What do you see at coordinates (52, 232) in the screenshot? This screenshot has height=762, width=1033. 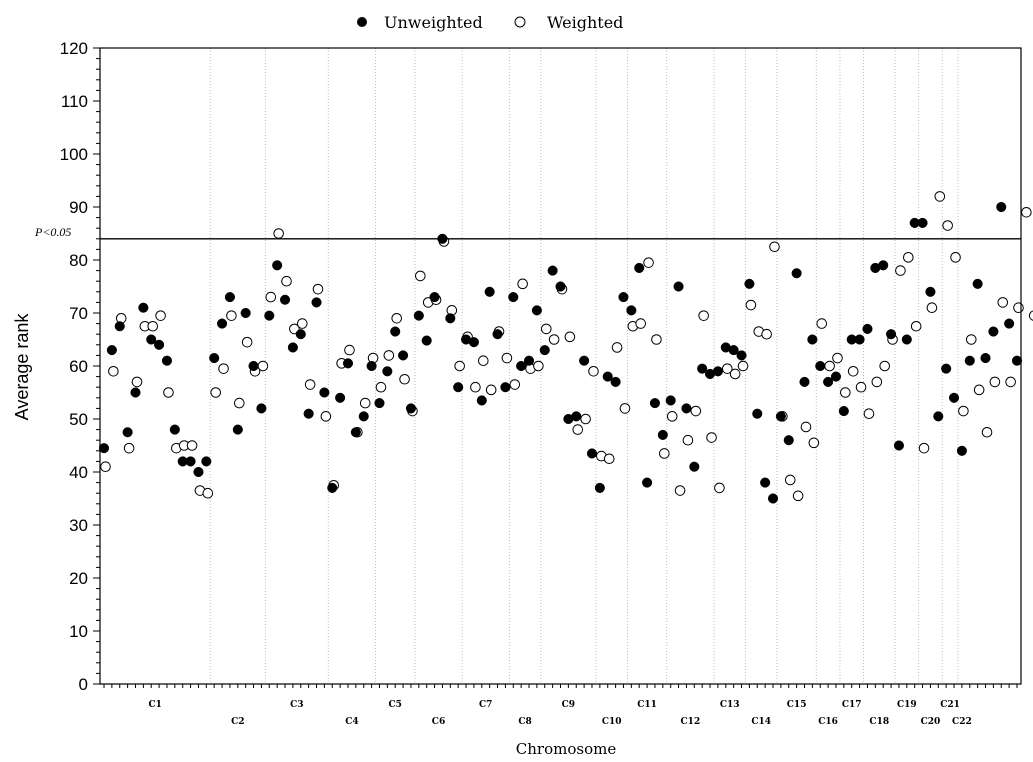 I see `significance-threshold-label: P<0.05` at bounding box center [52, 232].